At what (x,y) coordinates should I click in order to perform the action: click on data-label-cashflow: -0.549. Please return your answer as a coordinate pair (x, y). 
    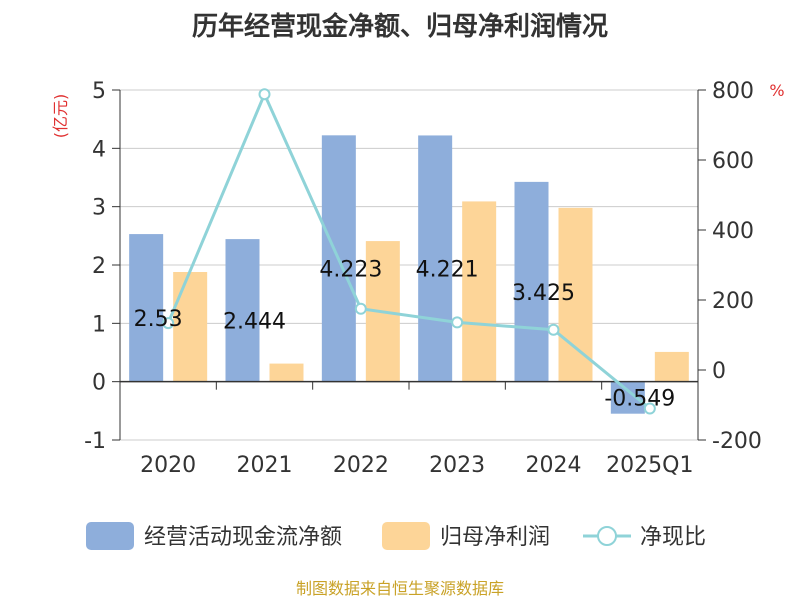
    Looking at the image, I should click on (639, 399).